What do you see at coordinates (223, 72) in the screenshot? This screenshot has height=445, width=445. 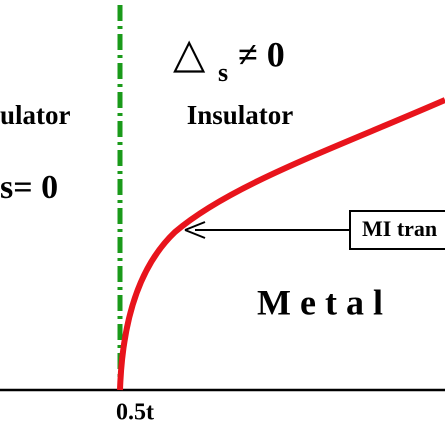 I see `gap-subscript: s` at bounding box center [223, 72].